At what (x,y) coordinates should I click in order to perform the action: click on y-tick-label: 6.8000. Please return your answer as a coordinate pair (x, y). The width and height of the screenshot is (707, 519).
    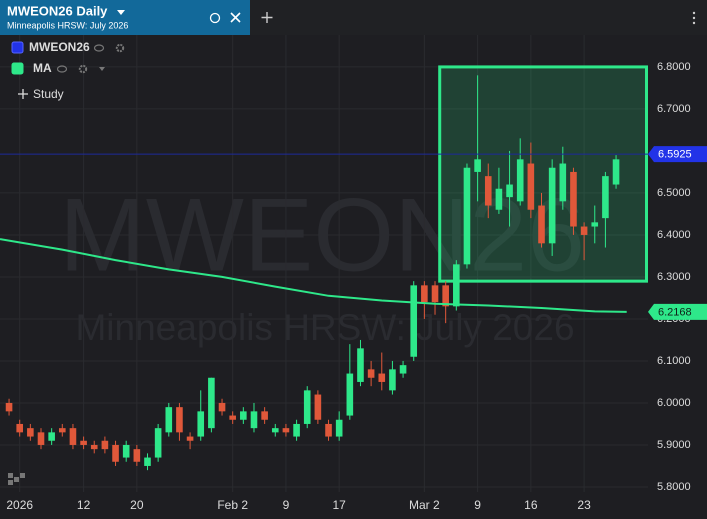
    Looking at the image, I should click on (674, 67).